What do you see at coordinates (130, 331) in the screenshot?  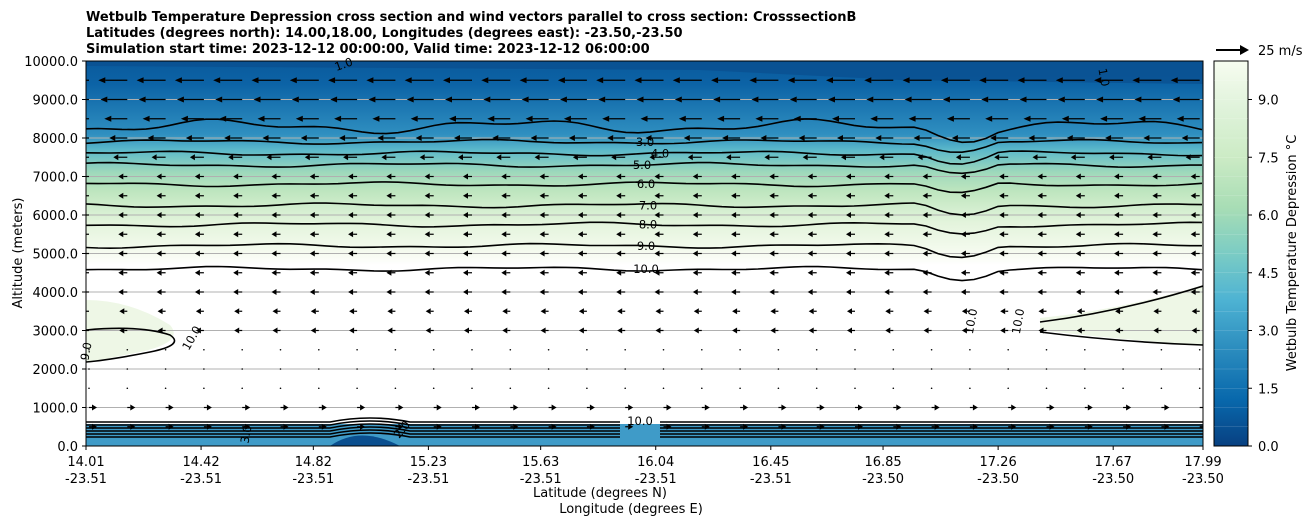 I see `contour-fill-left-patch` at bounding box center [130, 331].